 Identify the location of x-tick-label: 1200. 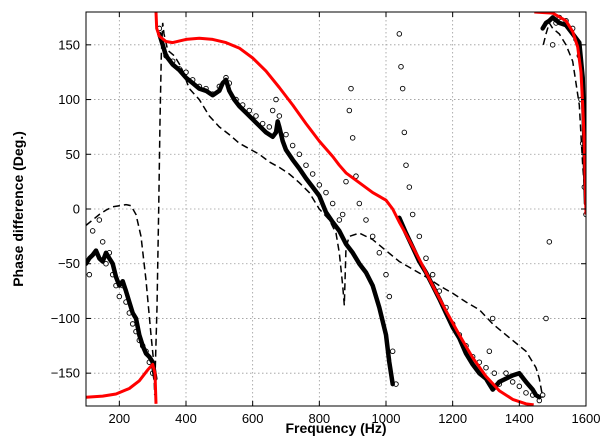
(452, 418).